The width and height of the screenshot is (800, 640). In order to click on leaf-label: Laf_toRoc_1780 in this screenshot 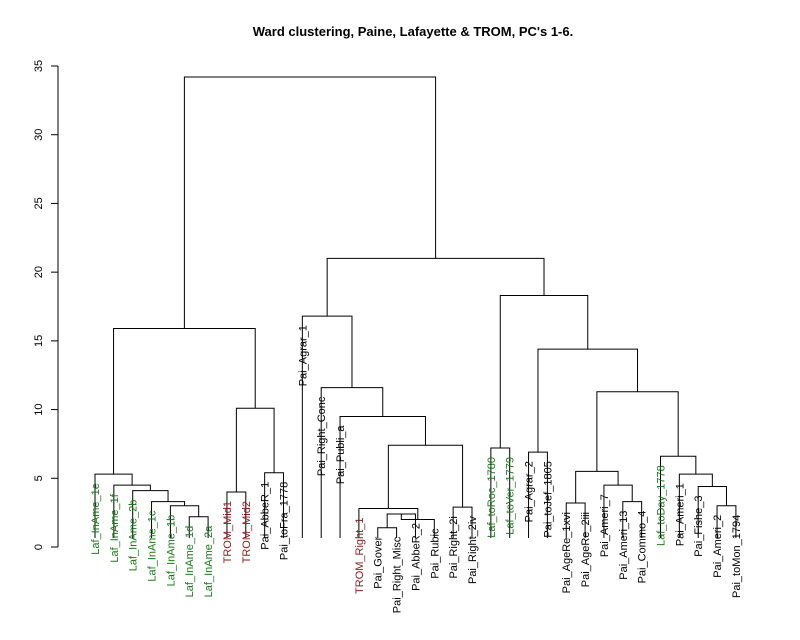, I will do `click(492, 497)`.